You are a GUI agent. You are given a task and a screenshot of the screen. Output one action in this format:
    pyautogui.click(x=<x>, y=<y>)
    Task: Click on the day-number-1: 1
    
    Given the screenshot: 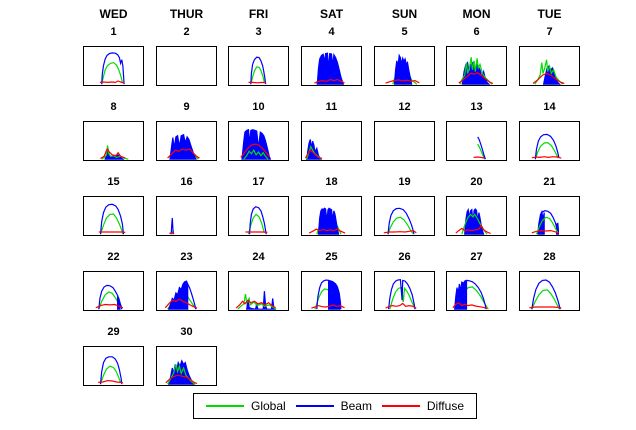 What is the action you would take?
    pyautogui.click(x=113, y=32)
    